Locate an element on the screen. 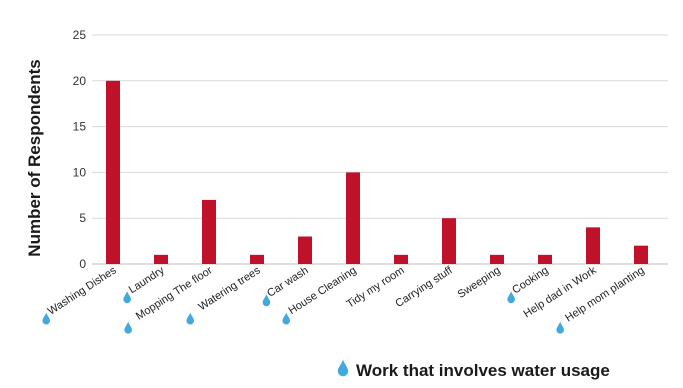 This screenshot has height=388, width=683. x-tick-label: Car wash is located at coordinates (288, 281).